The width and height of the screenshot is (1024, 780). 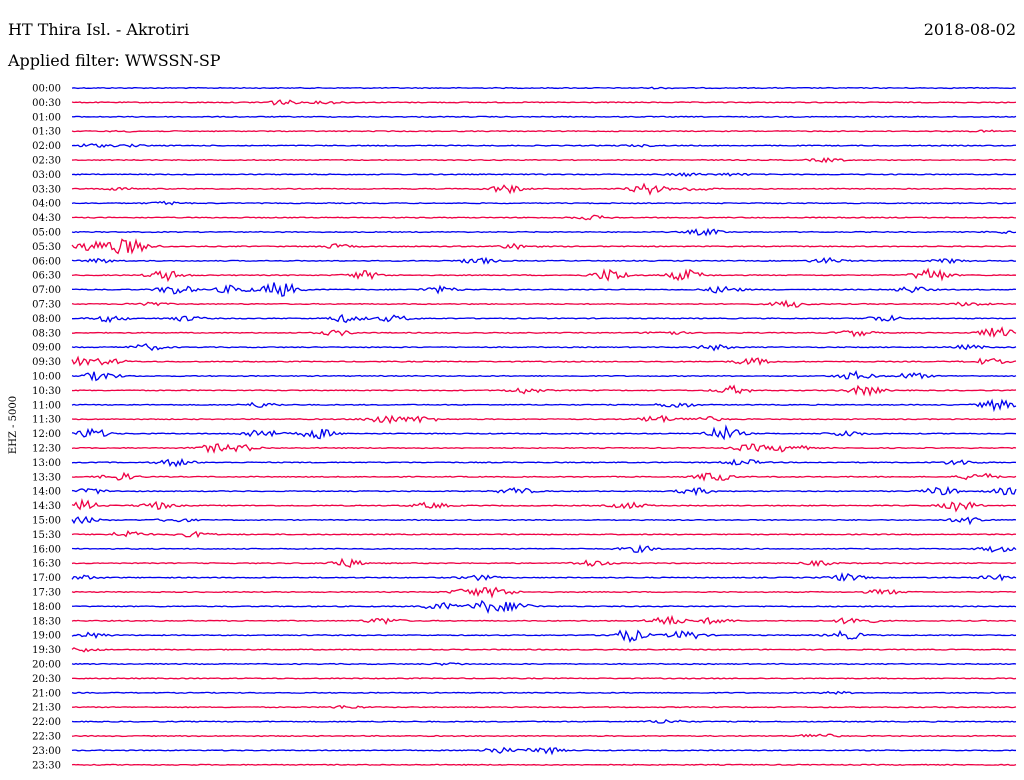 I want to click on time-tick-label: 19:00, so click(x=46, y=636).